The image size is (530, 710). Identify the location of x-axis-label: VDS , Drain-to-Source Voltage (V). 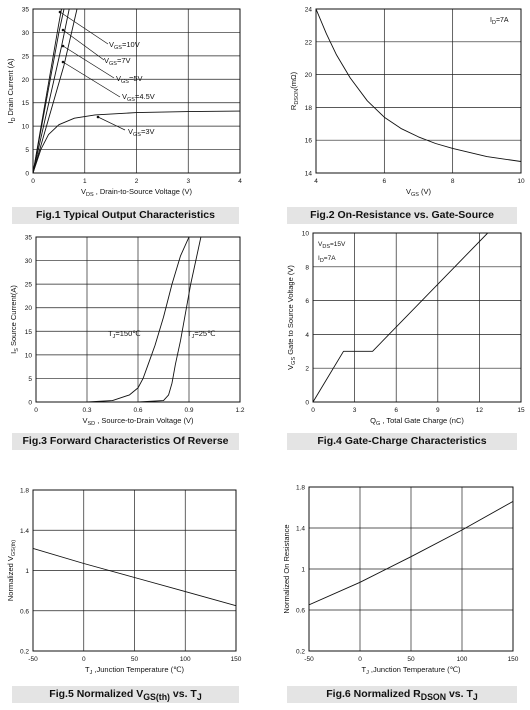
(137, 192).